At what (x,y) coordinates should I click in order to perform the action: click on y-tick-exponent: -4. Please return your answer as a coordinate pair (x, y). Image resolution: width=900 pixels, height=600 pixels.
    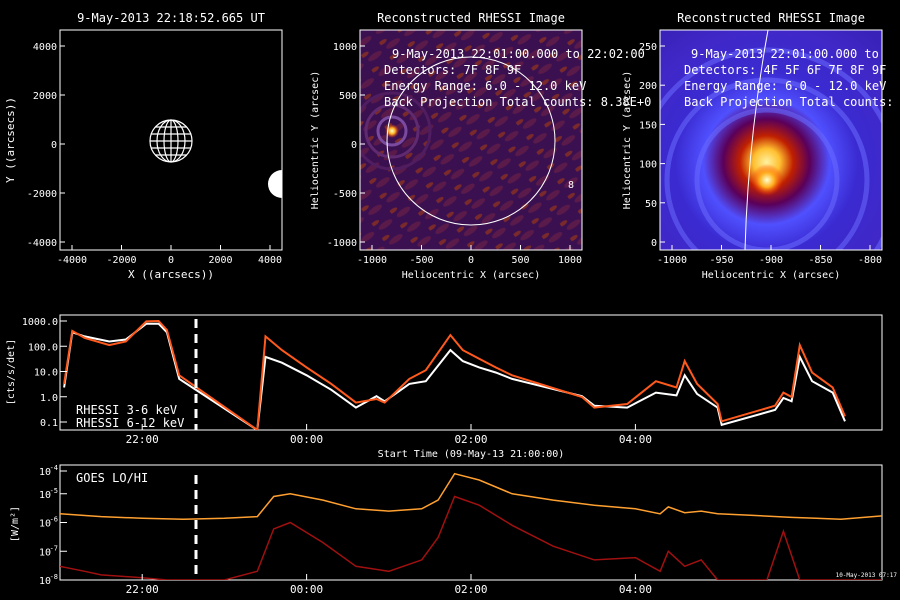
    Looking at the image, I should click on (54, 468).